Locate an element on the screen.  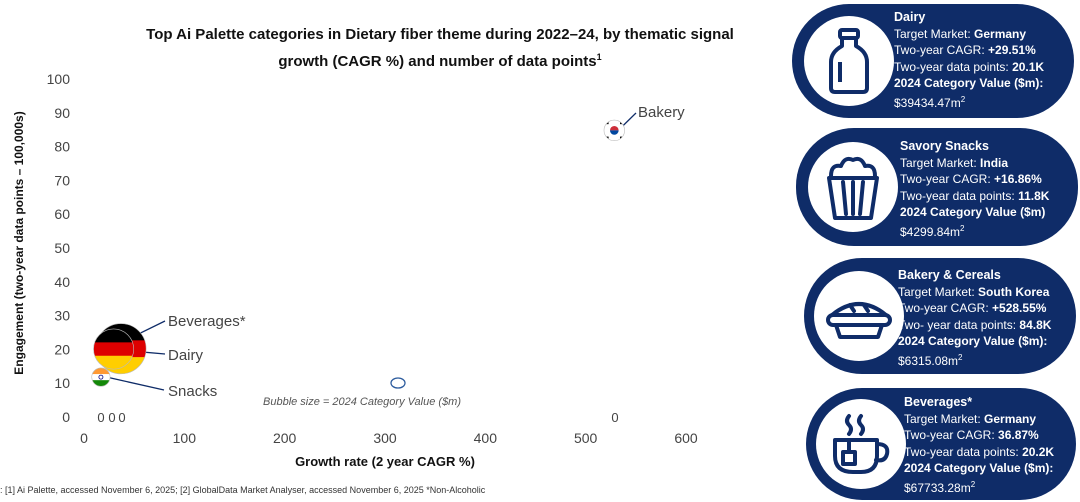
cagr-value: 36.87% is located at coordinates (1018, 435).